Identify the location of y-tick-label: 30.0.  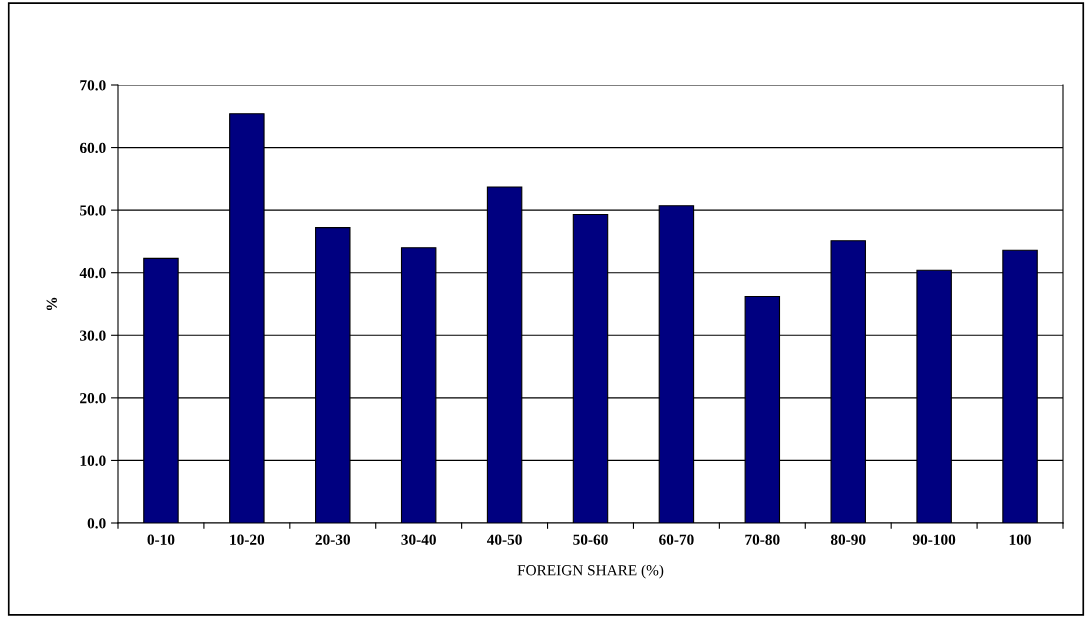
(93, 335).